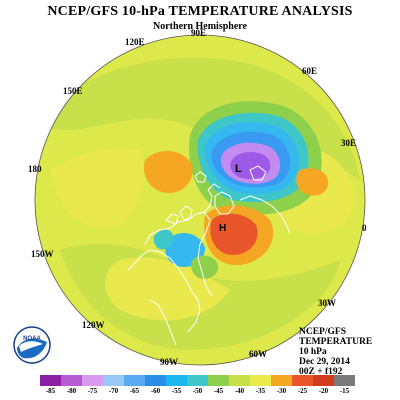  I want to click on lon-label-30e: 30E, so click(349, 143).